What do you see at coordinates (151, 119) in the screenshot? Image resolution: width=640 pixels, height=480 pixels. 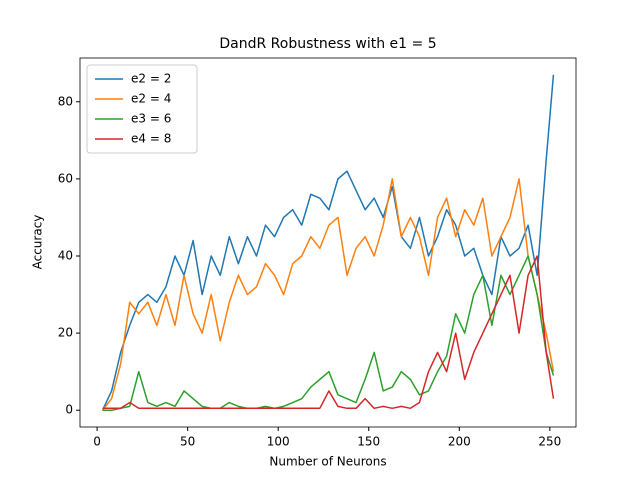 I see `legend-label: e3 = 6` at bounding box center [151, 119].